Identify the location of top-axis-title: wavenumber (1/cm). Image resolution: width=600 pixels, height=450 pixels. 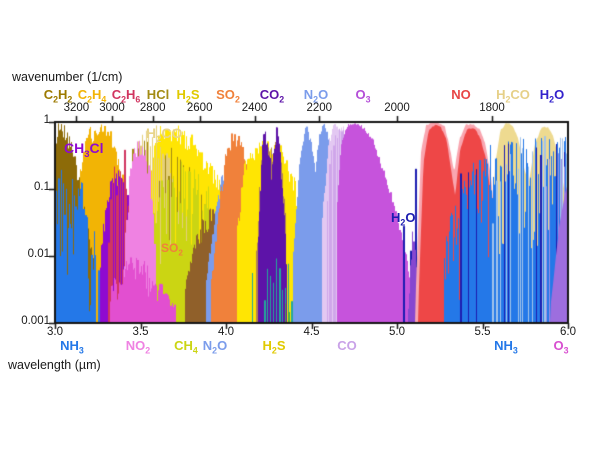
(67, 77).